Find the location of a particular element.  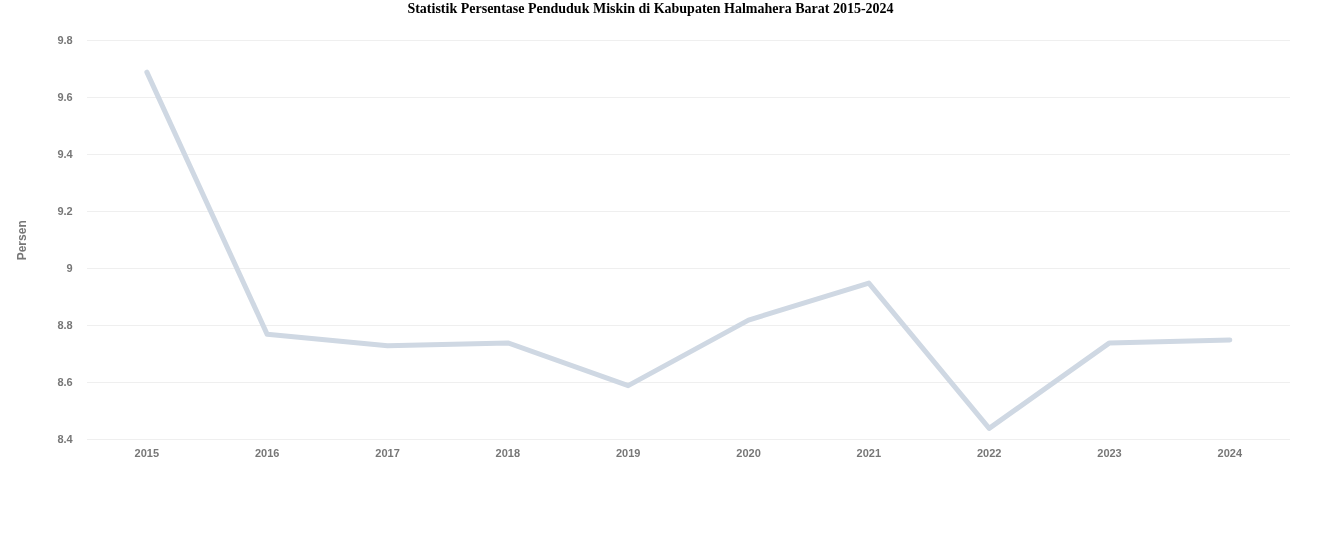

y-axis-title: Persen is located at coordinates (21, 240).